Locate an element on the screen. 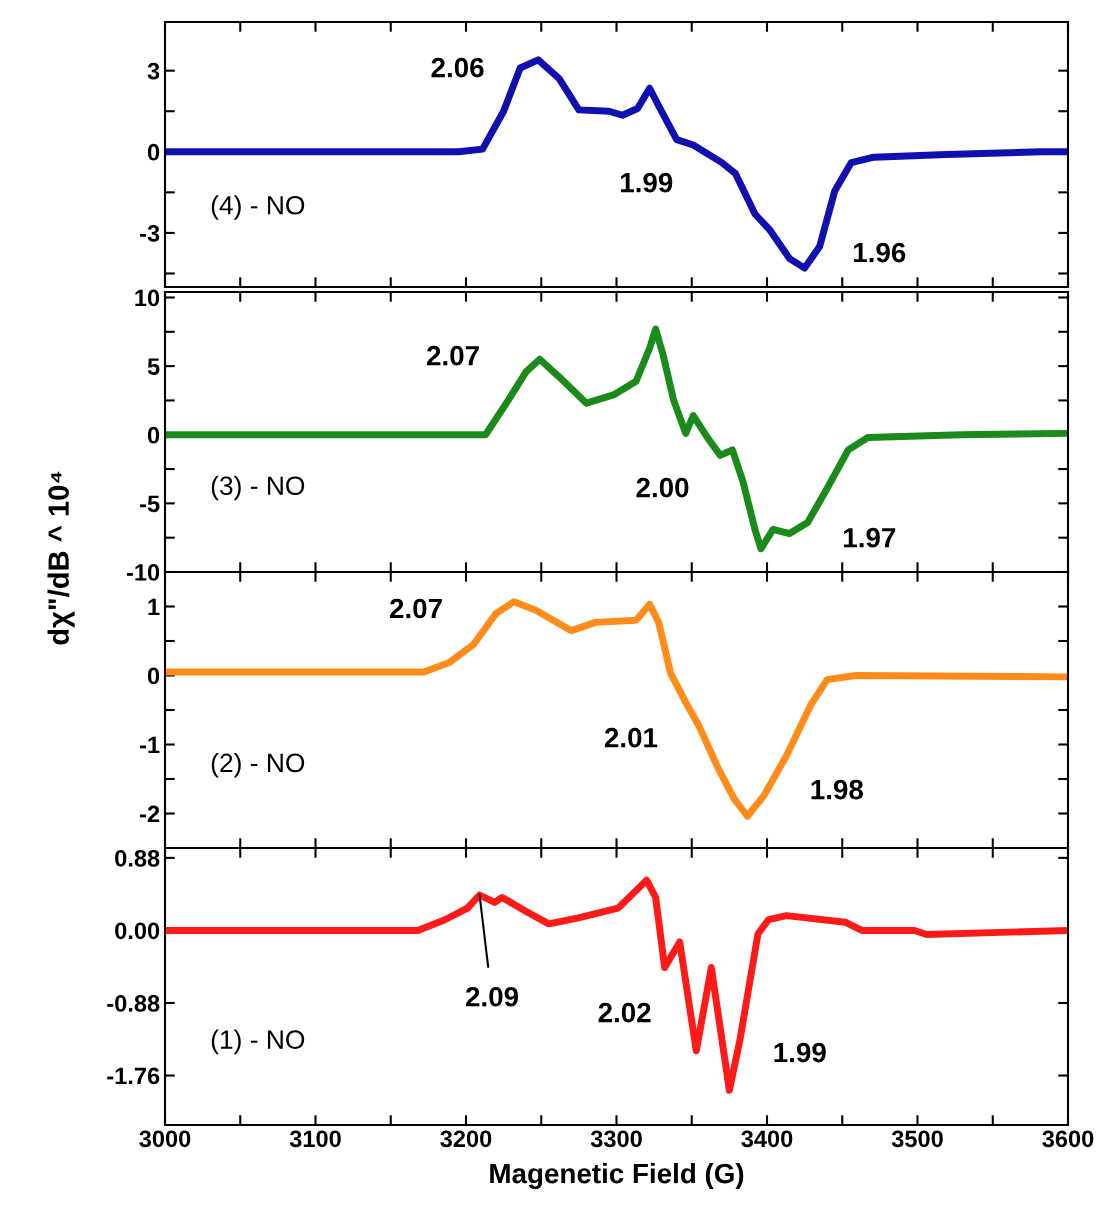 The width and height of the screenshot is (1116, 1232). y-tick-label: 0.88 is located at coordinates (137, 858).